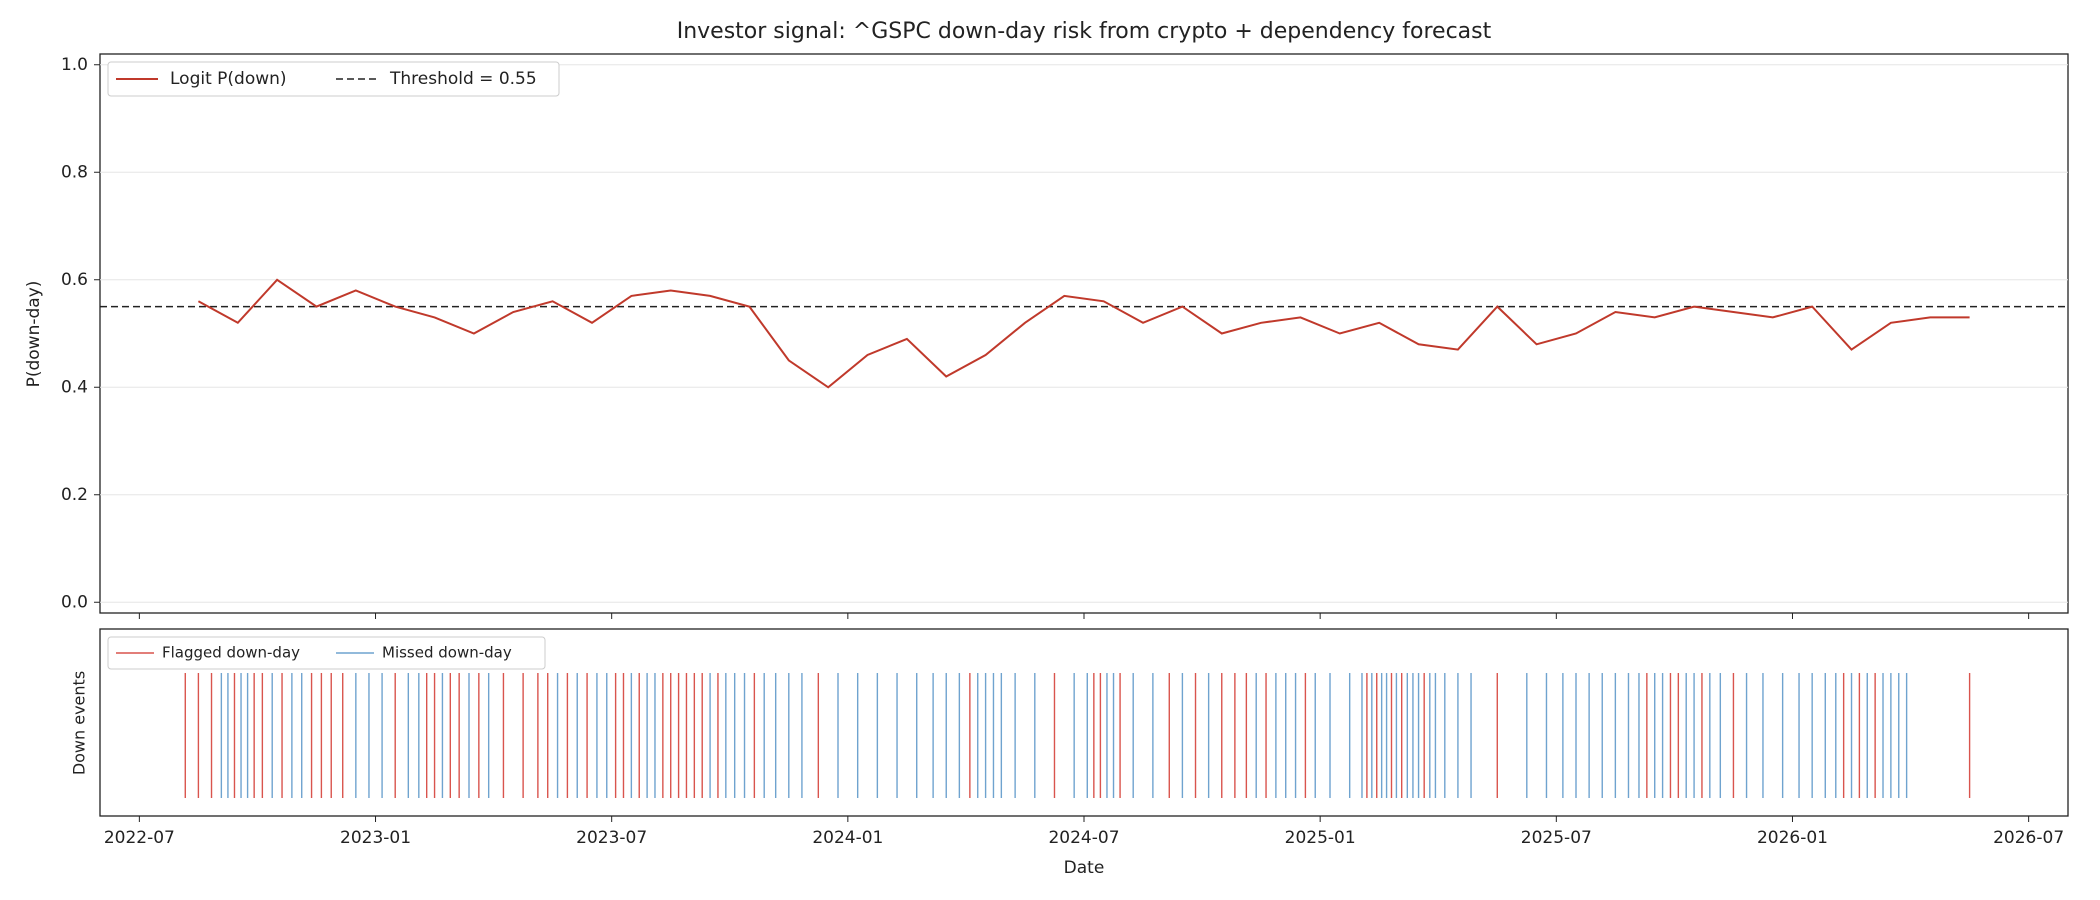 The height and width of the screenshot is (900, 2100). Describe the element at coordinates (74, 495) in the screenshot. I see `y-tick-label: 0.2` at that location.